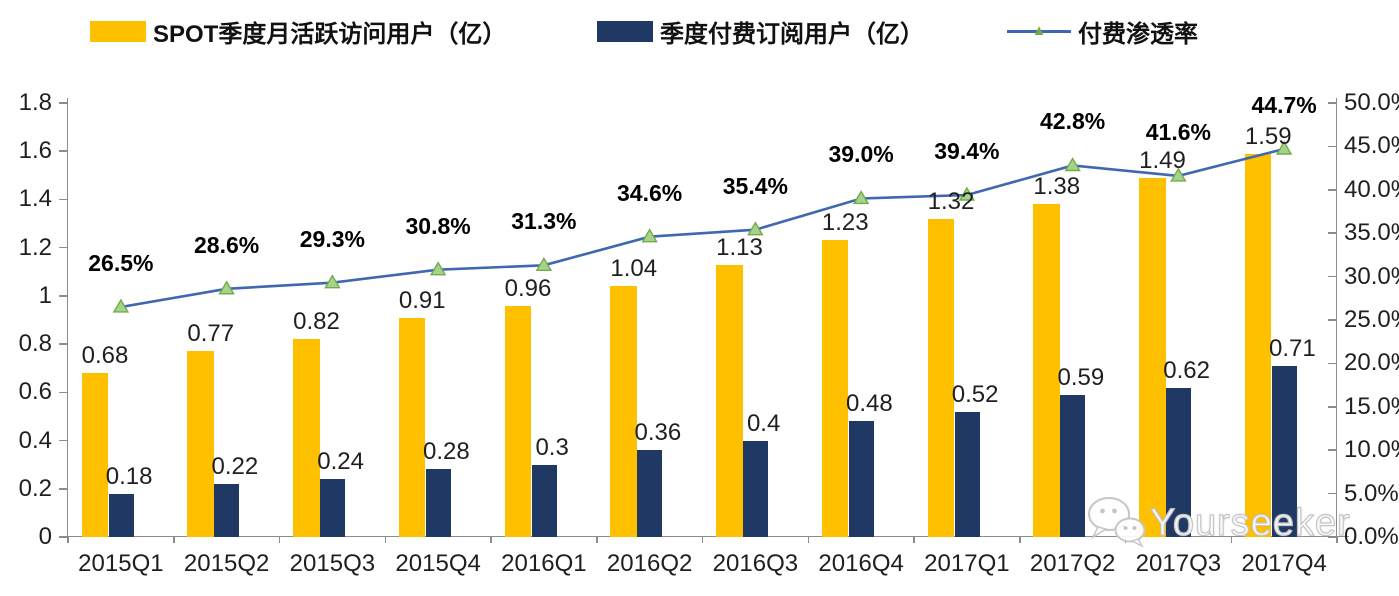 This screenshot has width=1399, height=596. I want to click on penetration-label: 44.7%, so click(1284, 105).